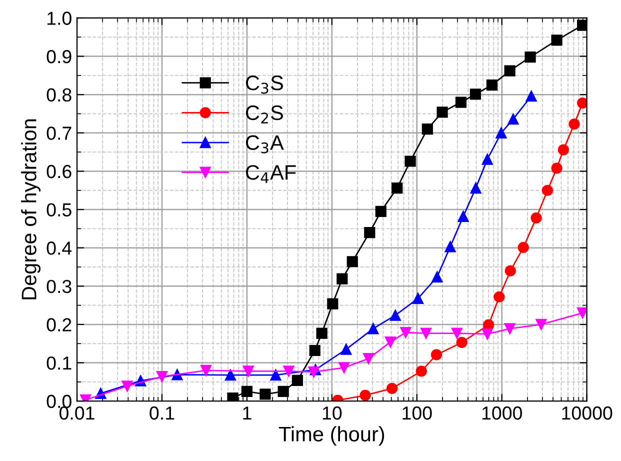 The height and width of the screenshot is (461, 621). I want to click on y-tick-label: 0.7, so click(59, 133).